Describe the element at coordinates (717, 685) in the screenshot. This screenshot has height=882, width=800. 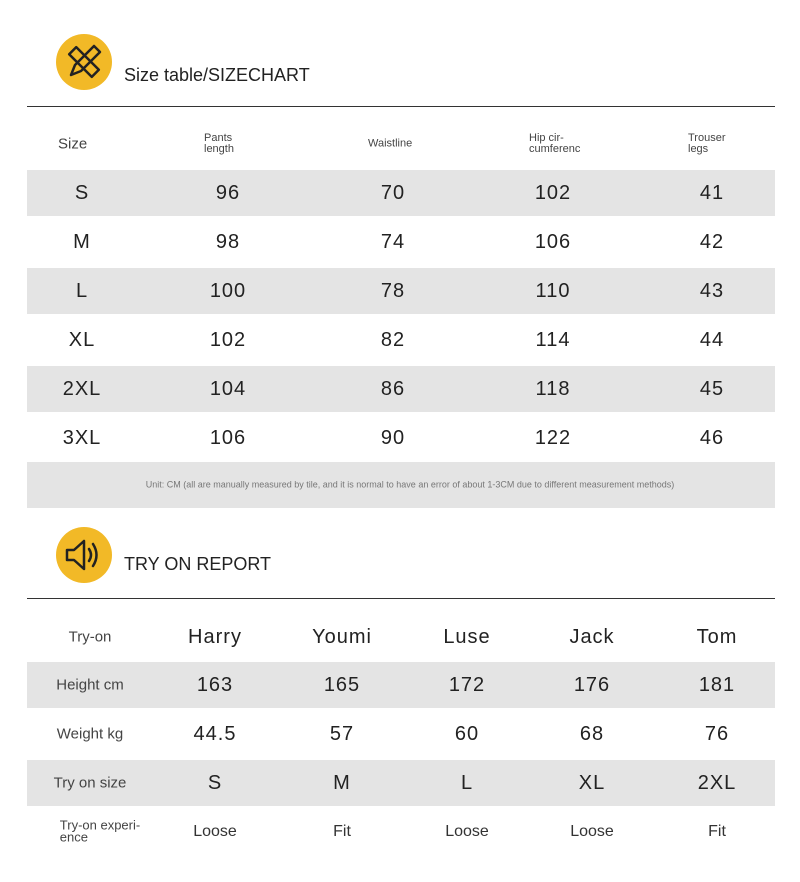
I see `table-cell: 181` at that location.